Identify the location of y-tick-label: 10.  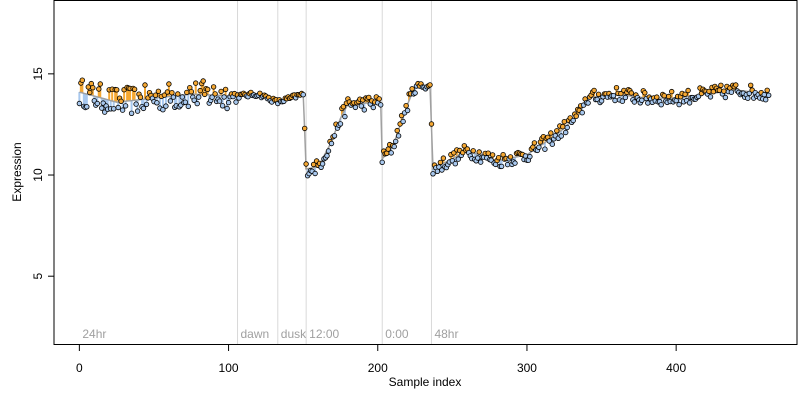
(38, 175).